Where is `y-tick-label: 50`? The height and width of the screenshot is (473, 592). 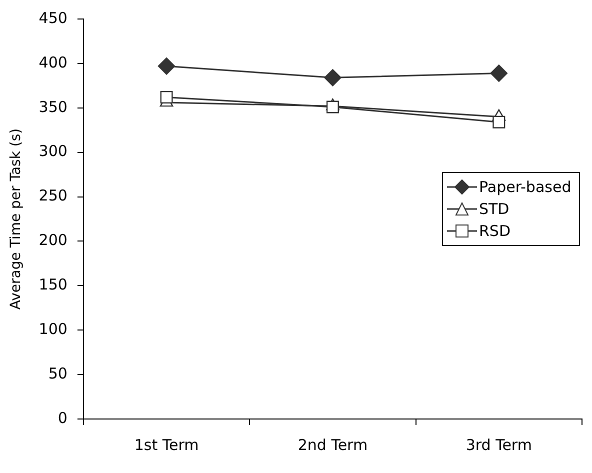
y-tick-label: 50 is located at coordinates (58, 373).